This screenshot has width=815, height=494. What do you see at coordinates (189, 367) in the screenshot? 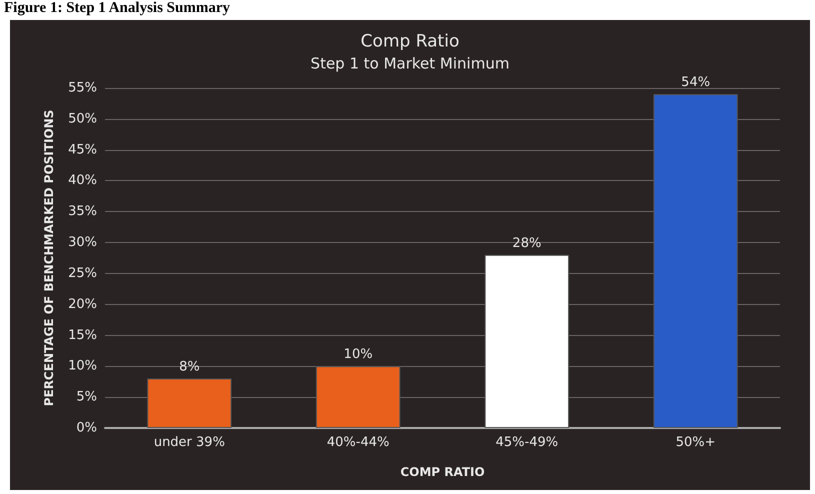
I see `data-label: 8%` at bounding box center [189, 367].